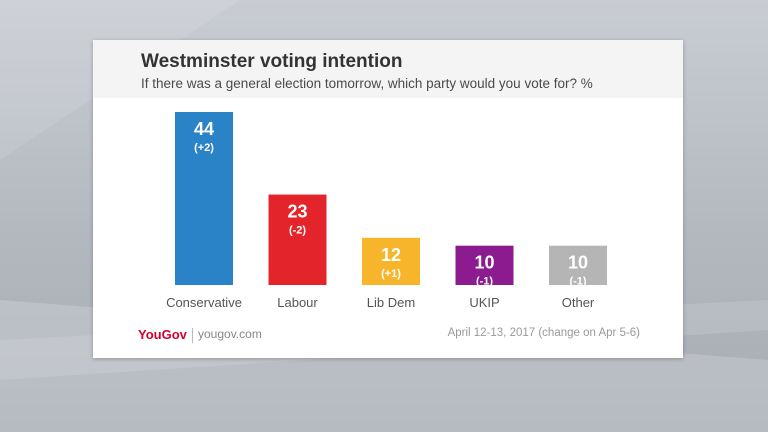 The height and width of the screenshot is (432, 768). I want to click on bar-value-label: 44, so click(204, 129).